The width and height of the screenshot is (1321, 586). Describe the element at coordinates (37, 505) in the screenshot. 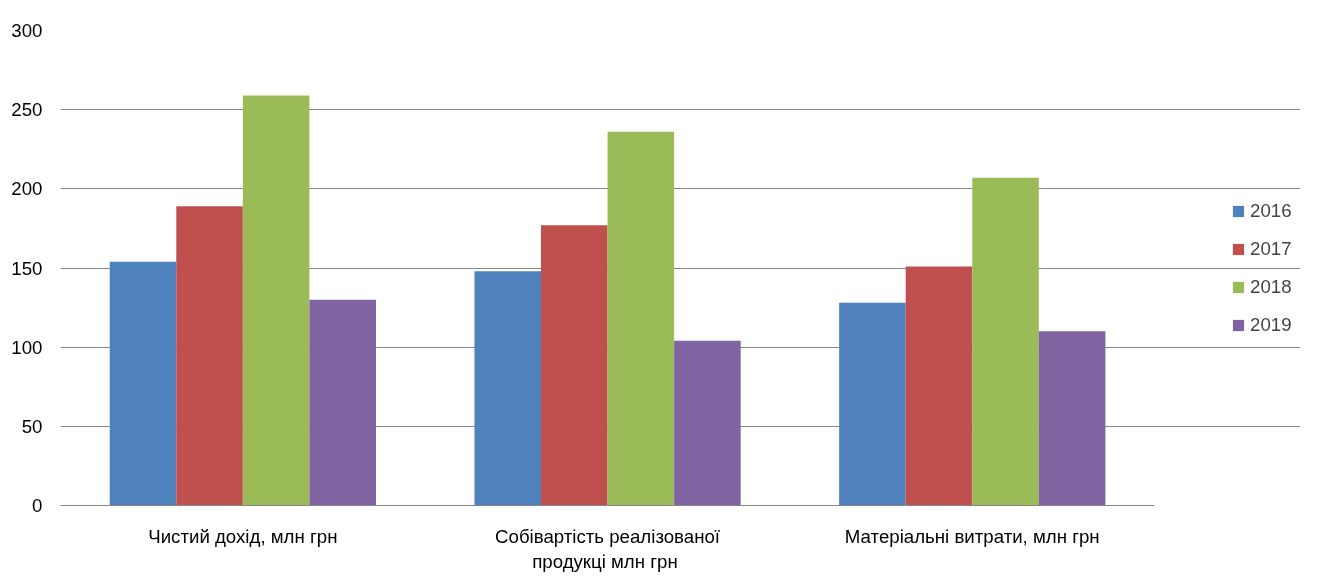

I see `y-tick-label: 0` at that location.